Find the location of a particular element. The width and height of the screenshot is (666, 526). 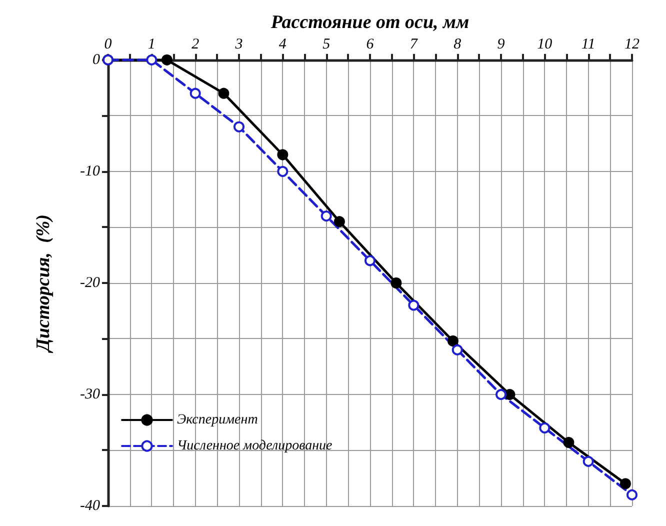

legend-label: Эксперимент is located at coordinates (217, 420).